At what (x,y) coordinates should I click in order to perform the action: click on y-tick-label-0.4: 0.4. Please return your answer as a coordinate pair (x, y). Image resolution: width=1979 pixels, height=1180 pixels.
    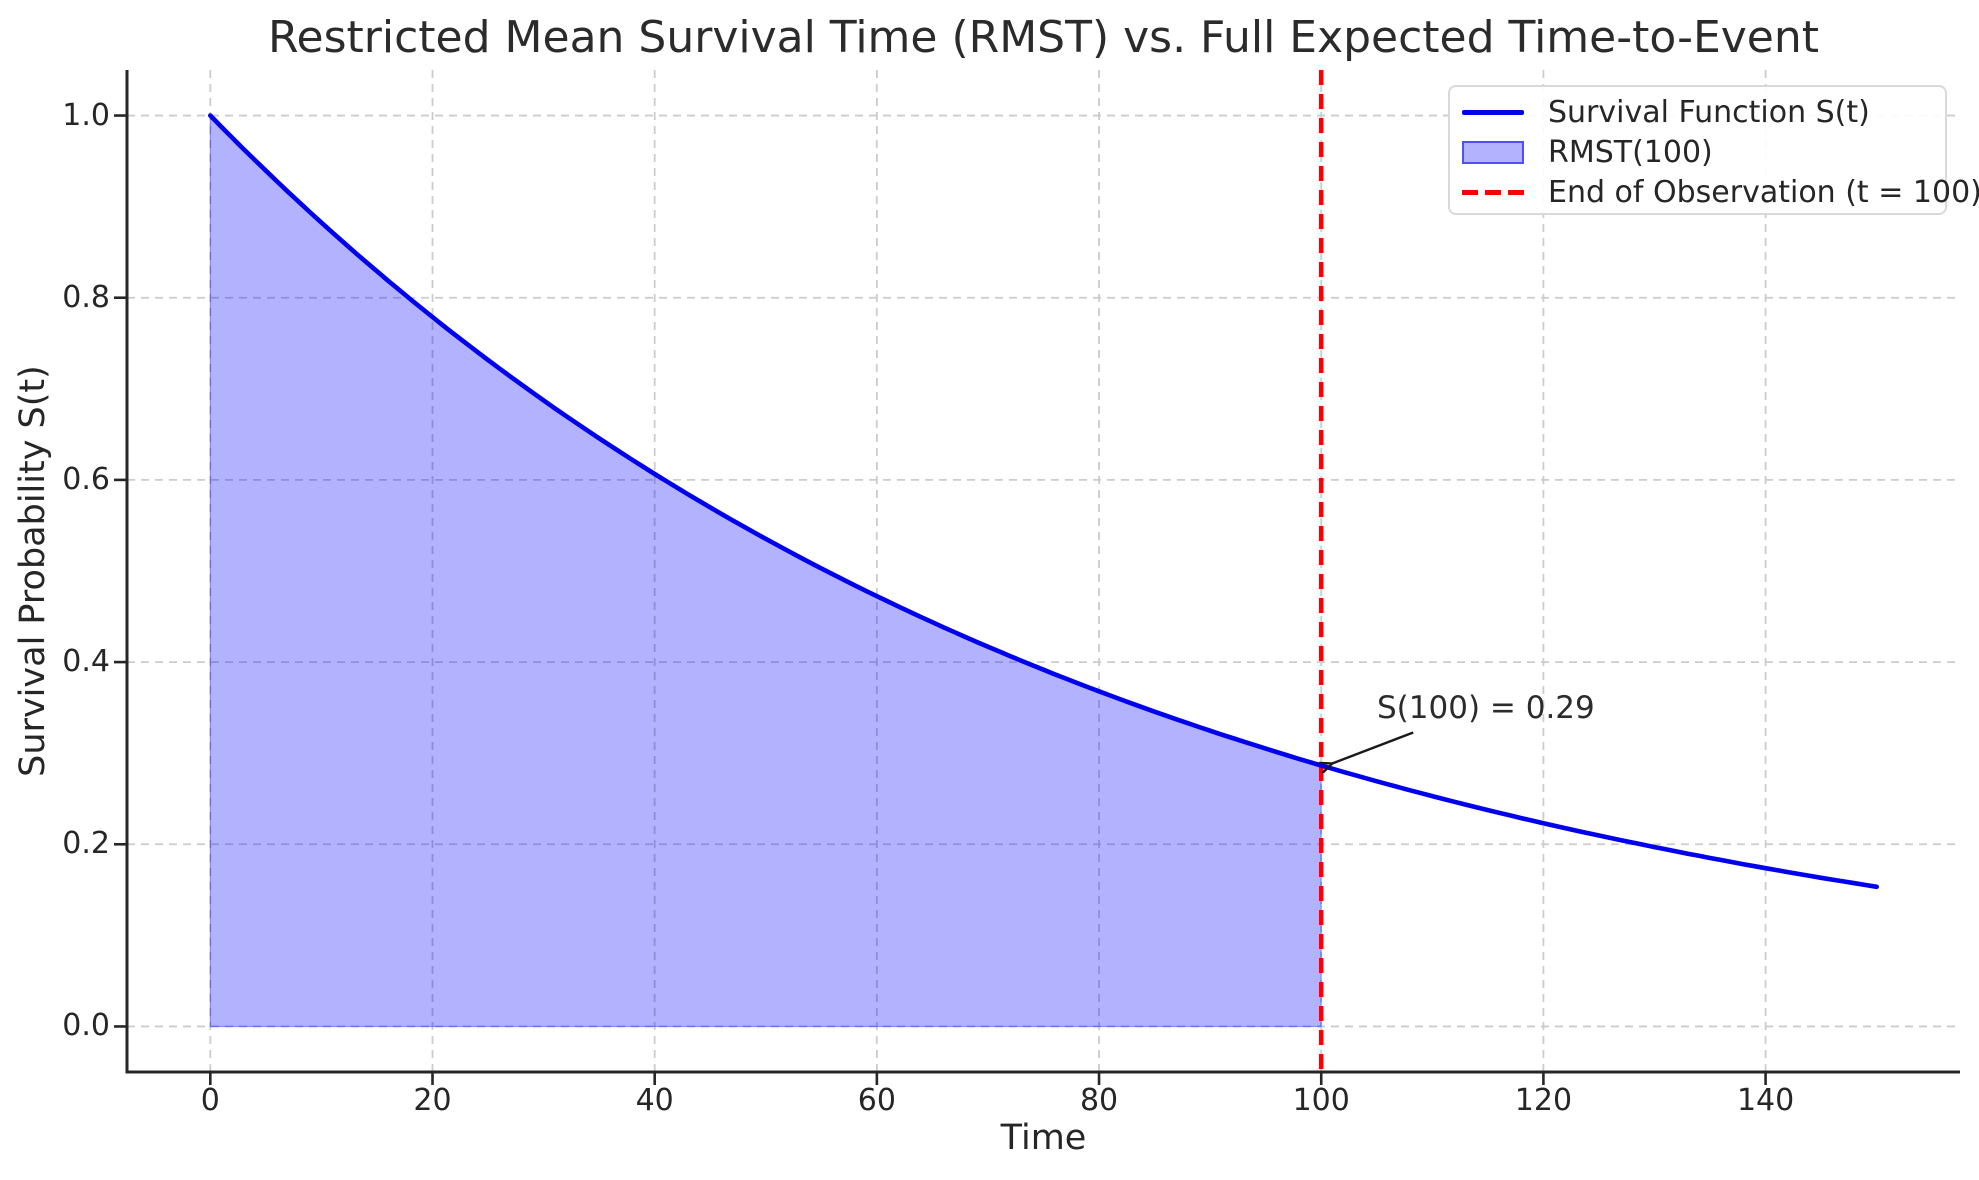
    Looking at the image, I should click on (86, 661).